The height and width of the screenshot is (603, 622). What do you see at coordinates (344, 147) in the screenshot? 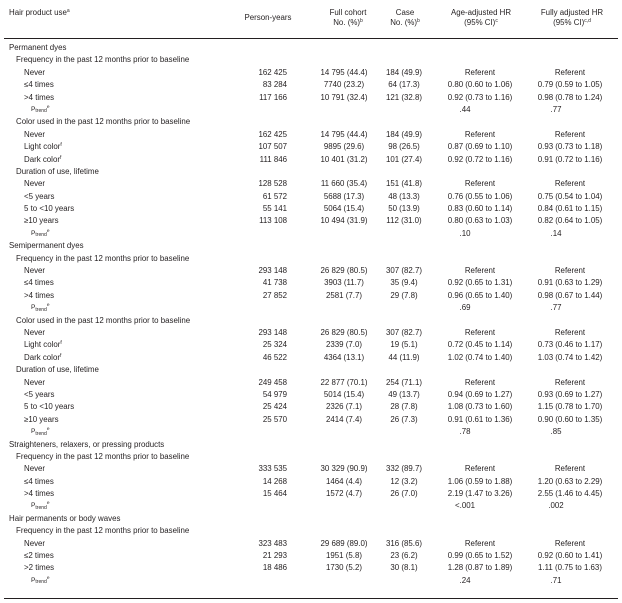
I see `cell-full-cohort: 9895 (29.6)` at bounding box center [344, 147].